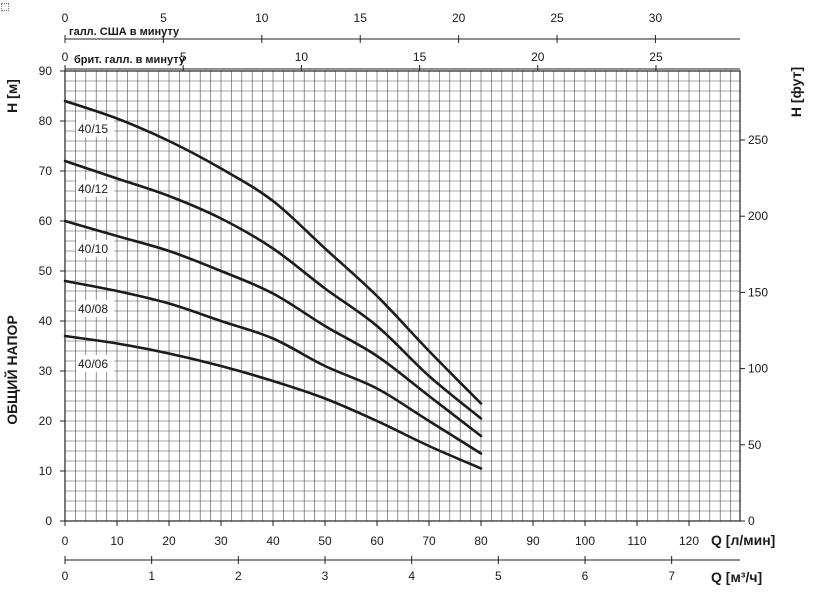  Describe the element at coordinates (411, 576) in the screenshot. I see `cubic-meters-tick-label: 4` at that location.